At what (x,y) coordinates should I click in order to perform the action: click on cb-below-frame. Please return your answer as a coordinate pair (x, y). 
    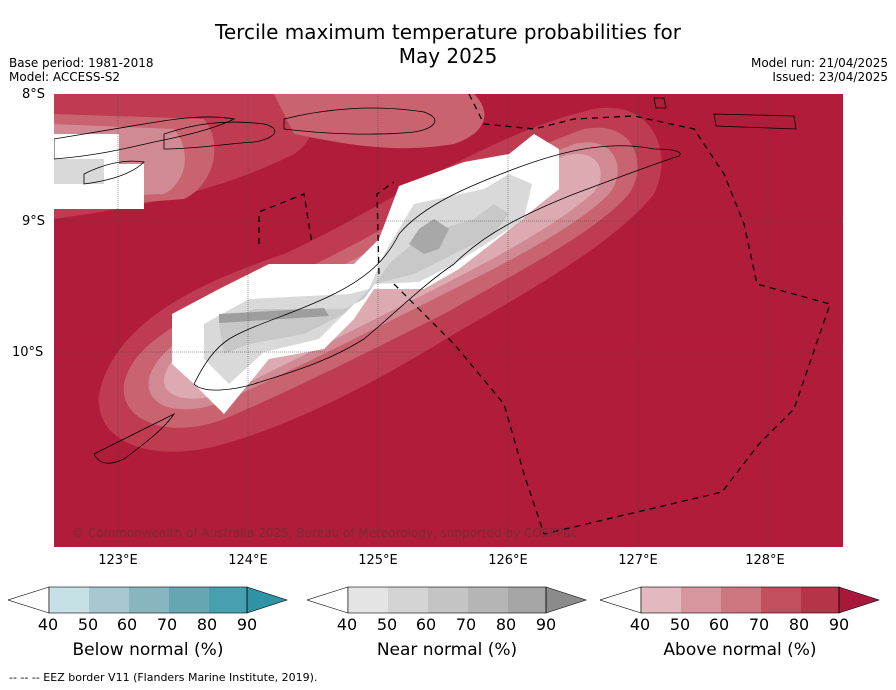
    Looking at the image, I should click on (148, 600).